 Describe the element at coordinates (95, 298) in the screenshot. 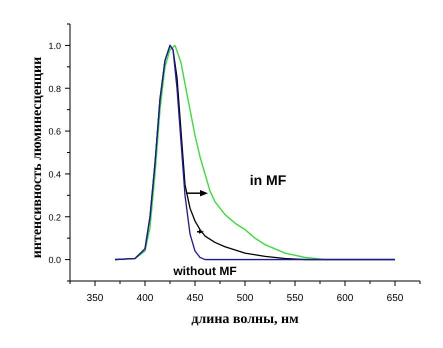

I see `x-tick-label: 350` at that location.